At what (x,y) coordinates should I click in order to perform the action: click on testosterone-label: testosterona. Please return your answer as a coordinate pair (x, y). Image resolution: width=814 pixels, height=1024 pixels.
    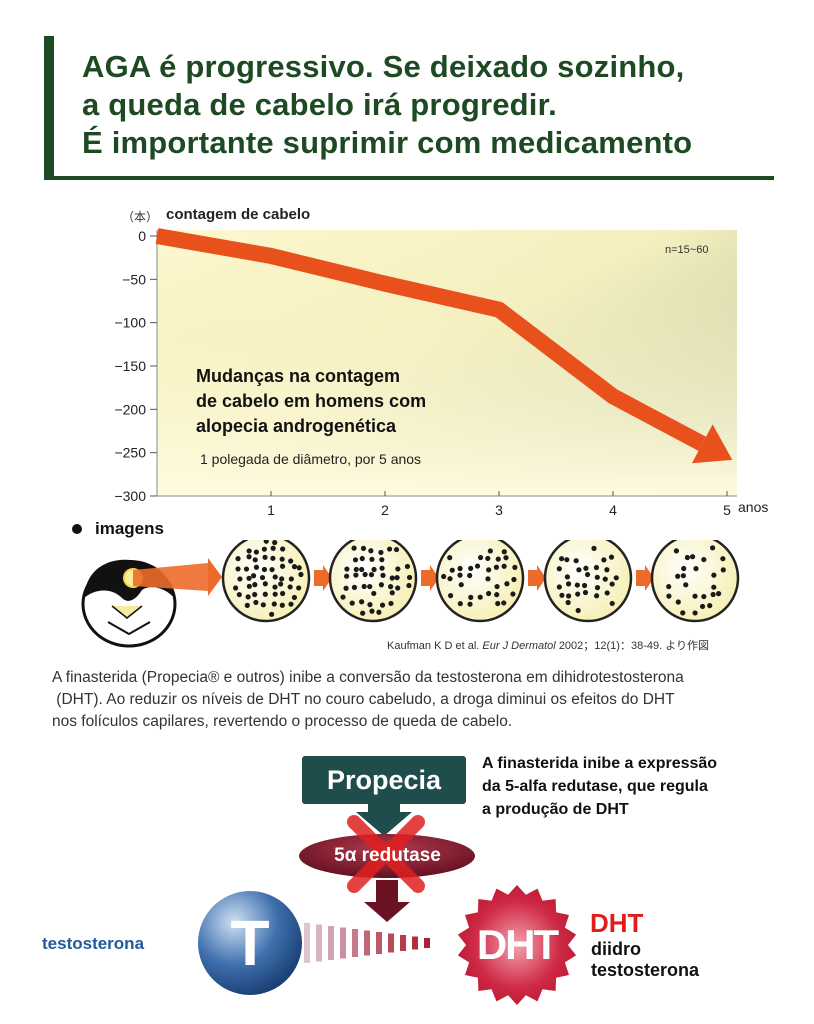
    Looking at the image, I should click on (93, 943).